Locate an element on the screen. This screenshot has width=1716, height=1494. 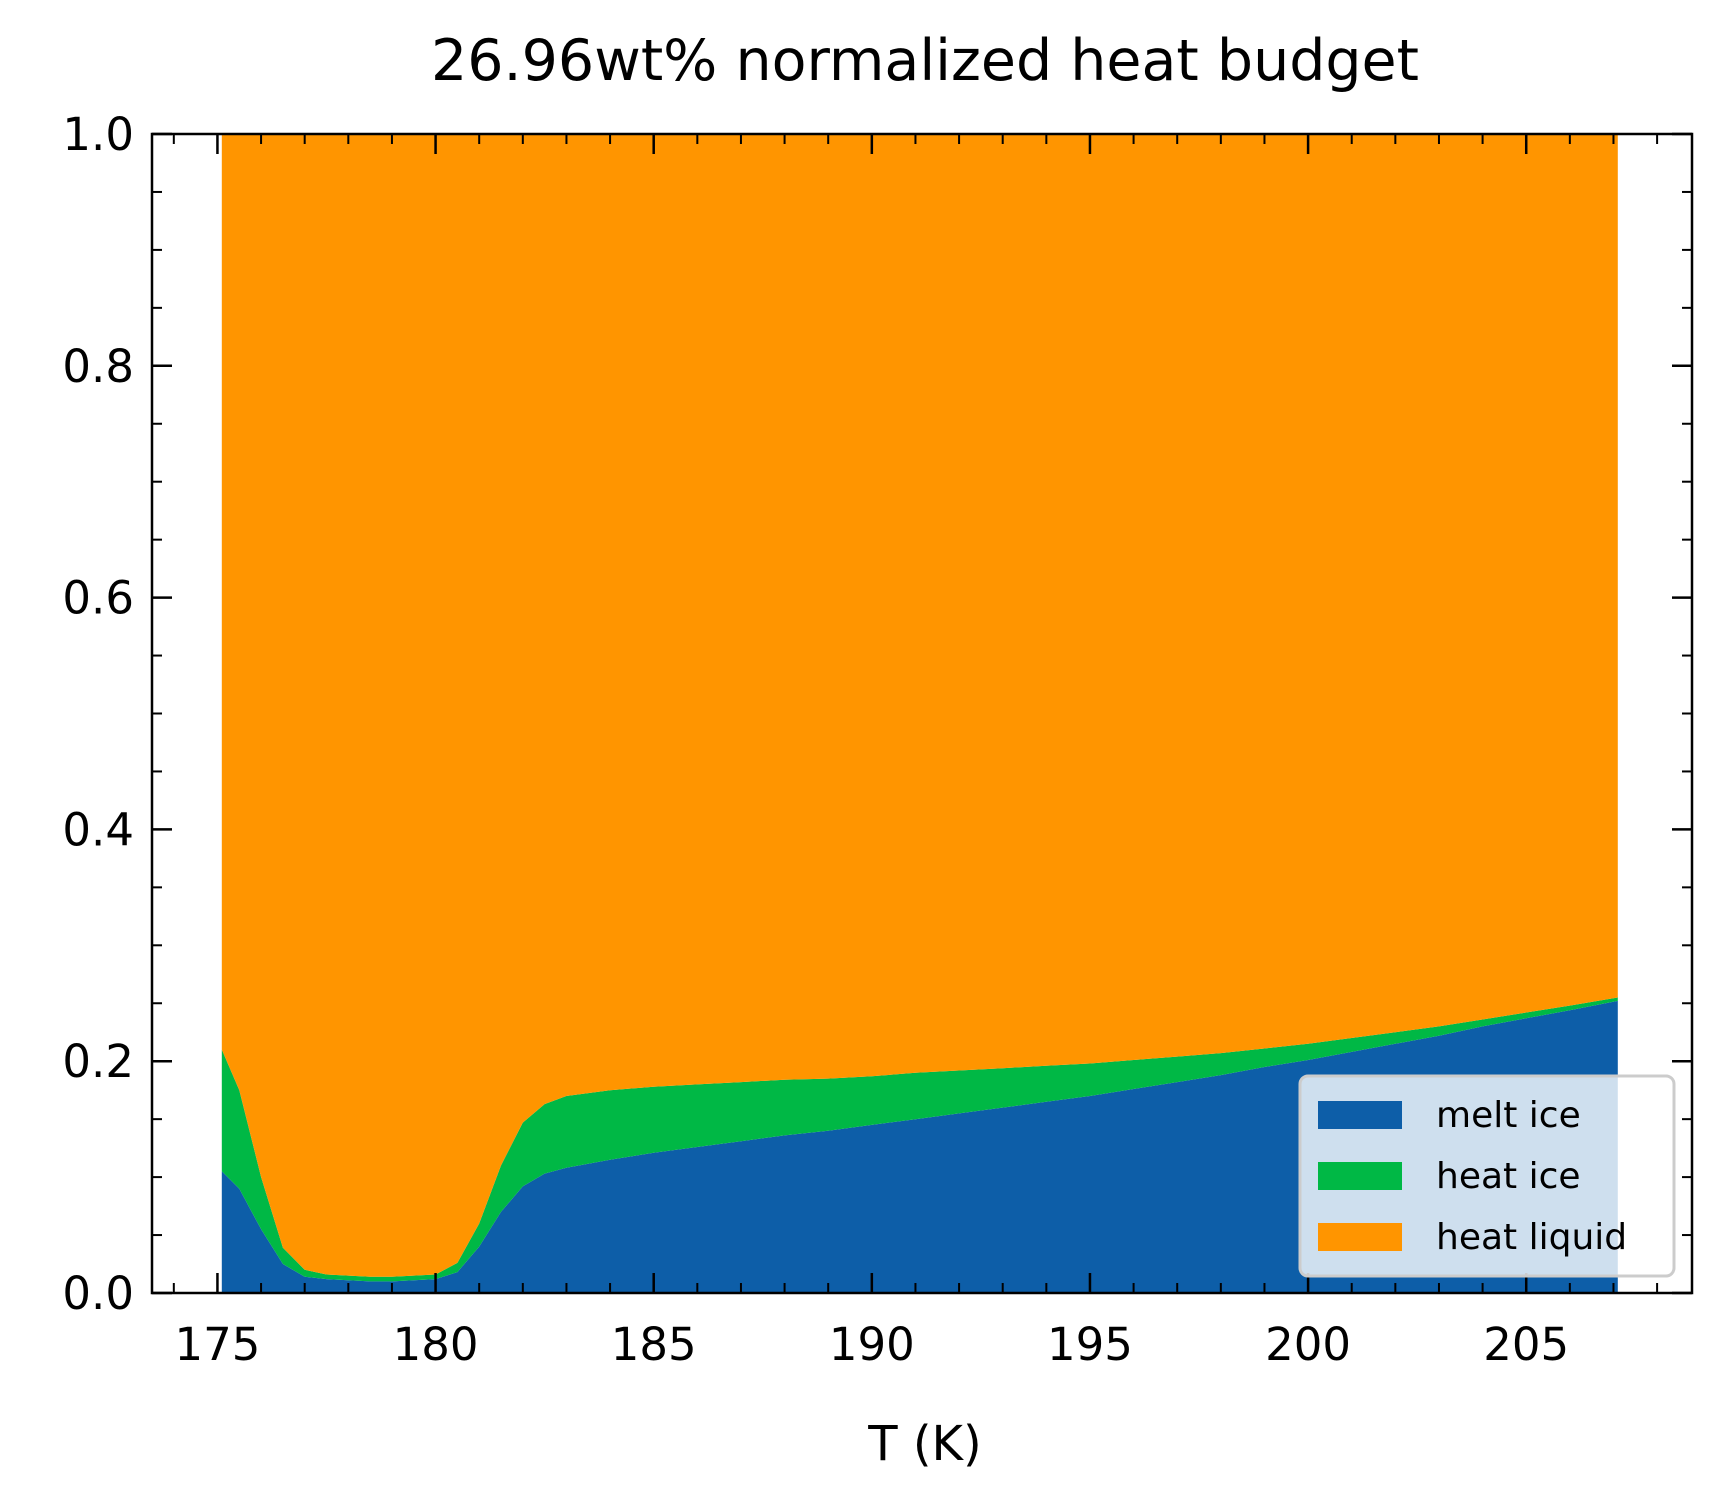
x-tick-label: 195 is located at coordinates (1090, 1344).